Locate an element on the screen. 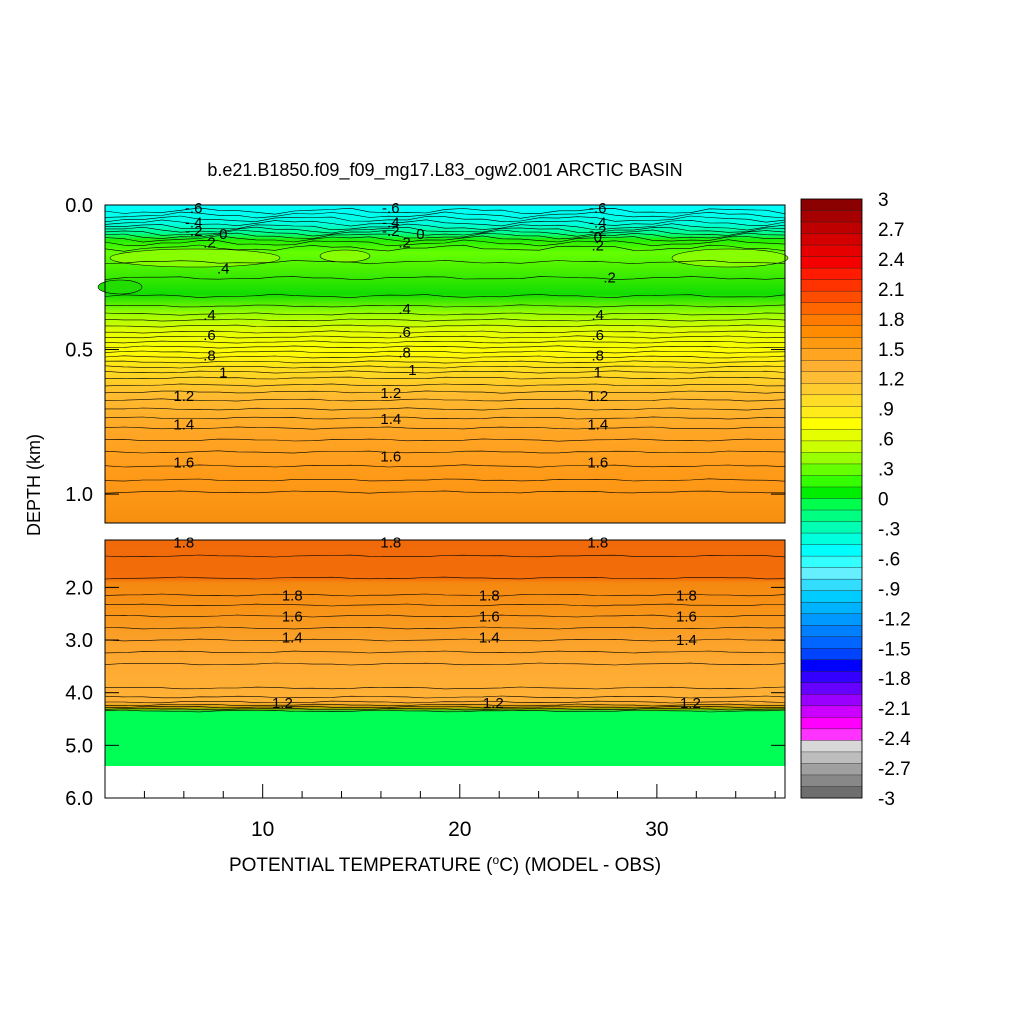  colorbar is located at coordinates (831, 498).